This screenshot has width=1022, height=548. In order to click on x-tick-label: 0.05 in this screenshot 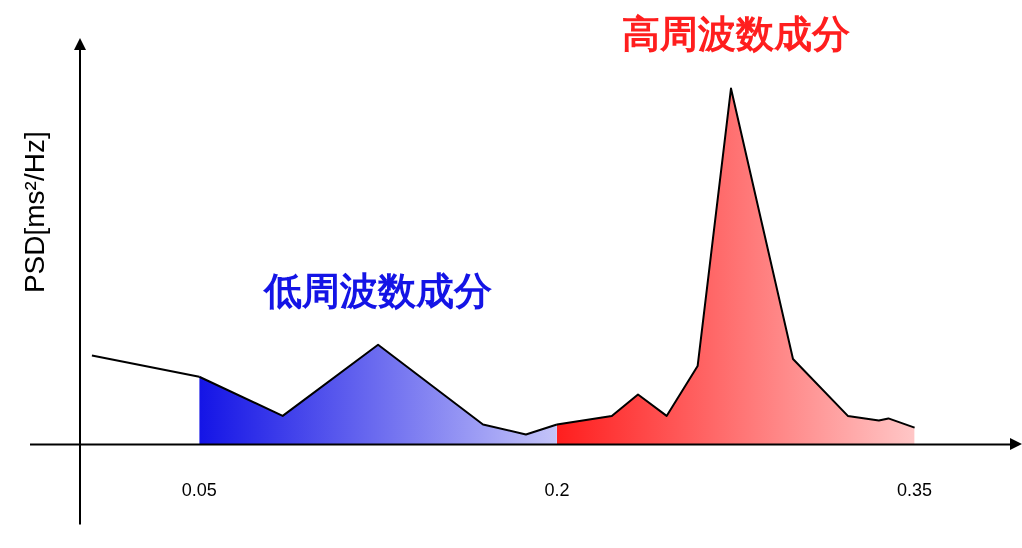, I will do `click(199, 490)`.